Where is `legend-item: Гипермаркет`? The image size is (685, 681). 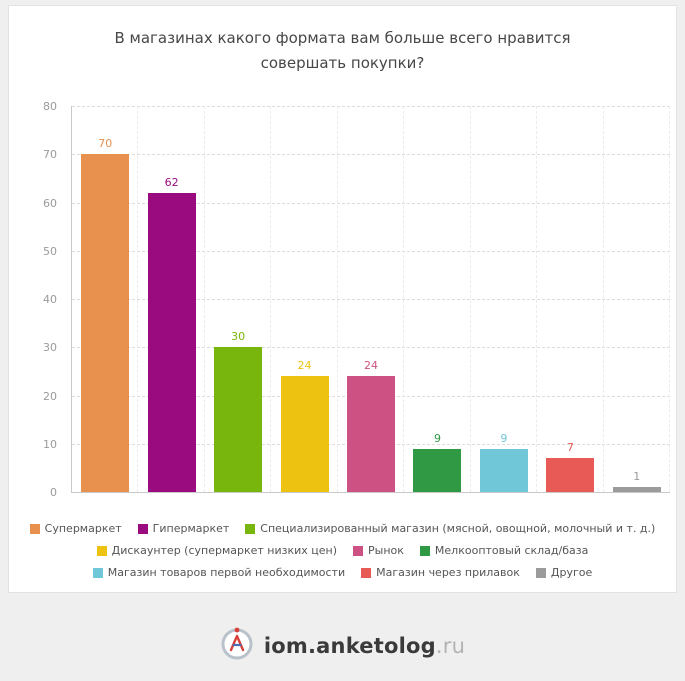
legend-item: Гипермаркет is located at coordinates (183, 528).